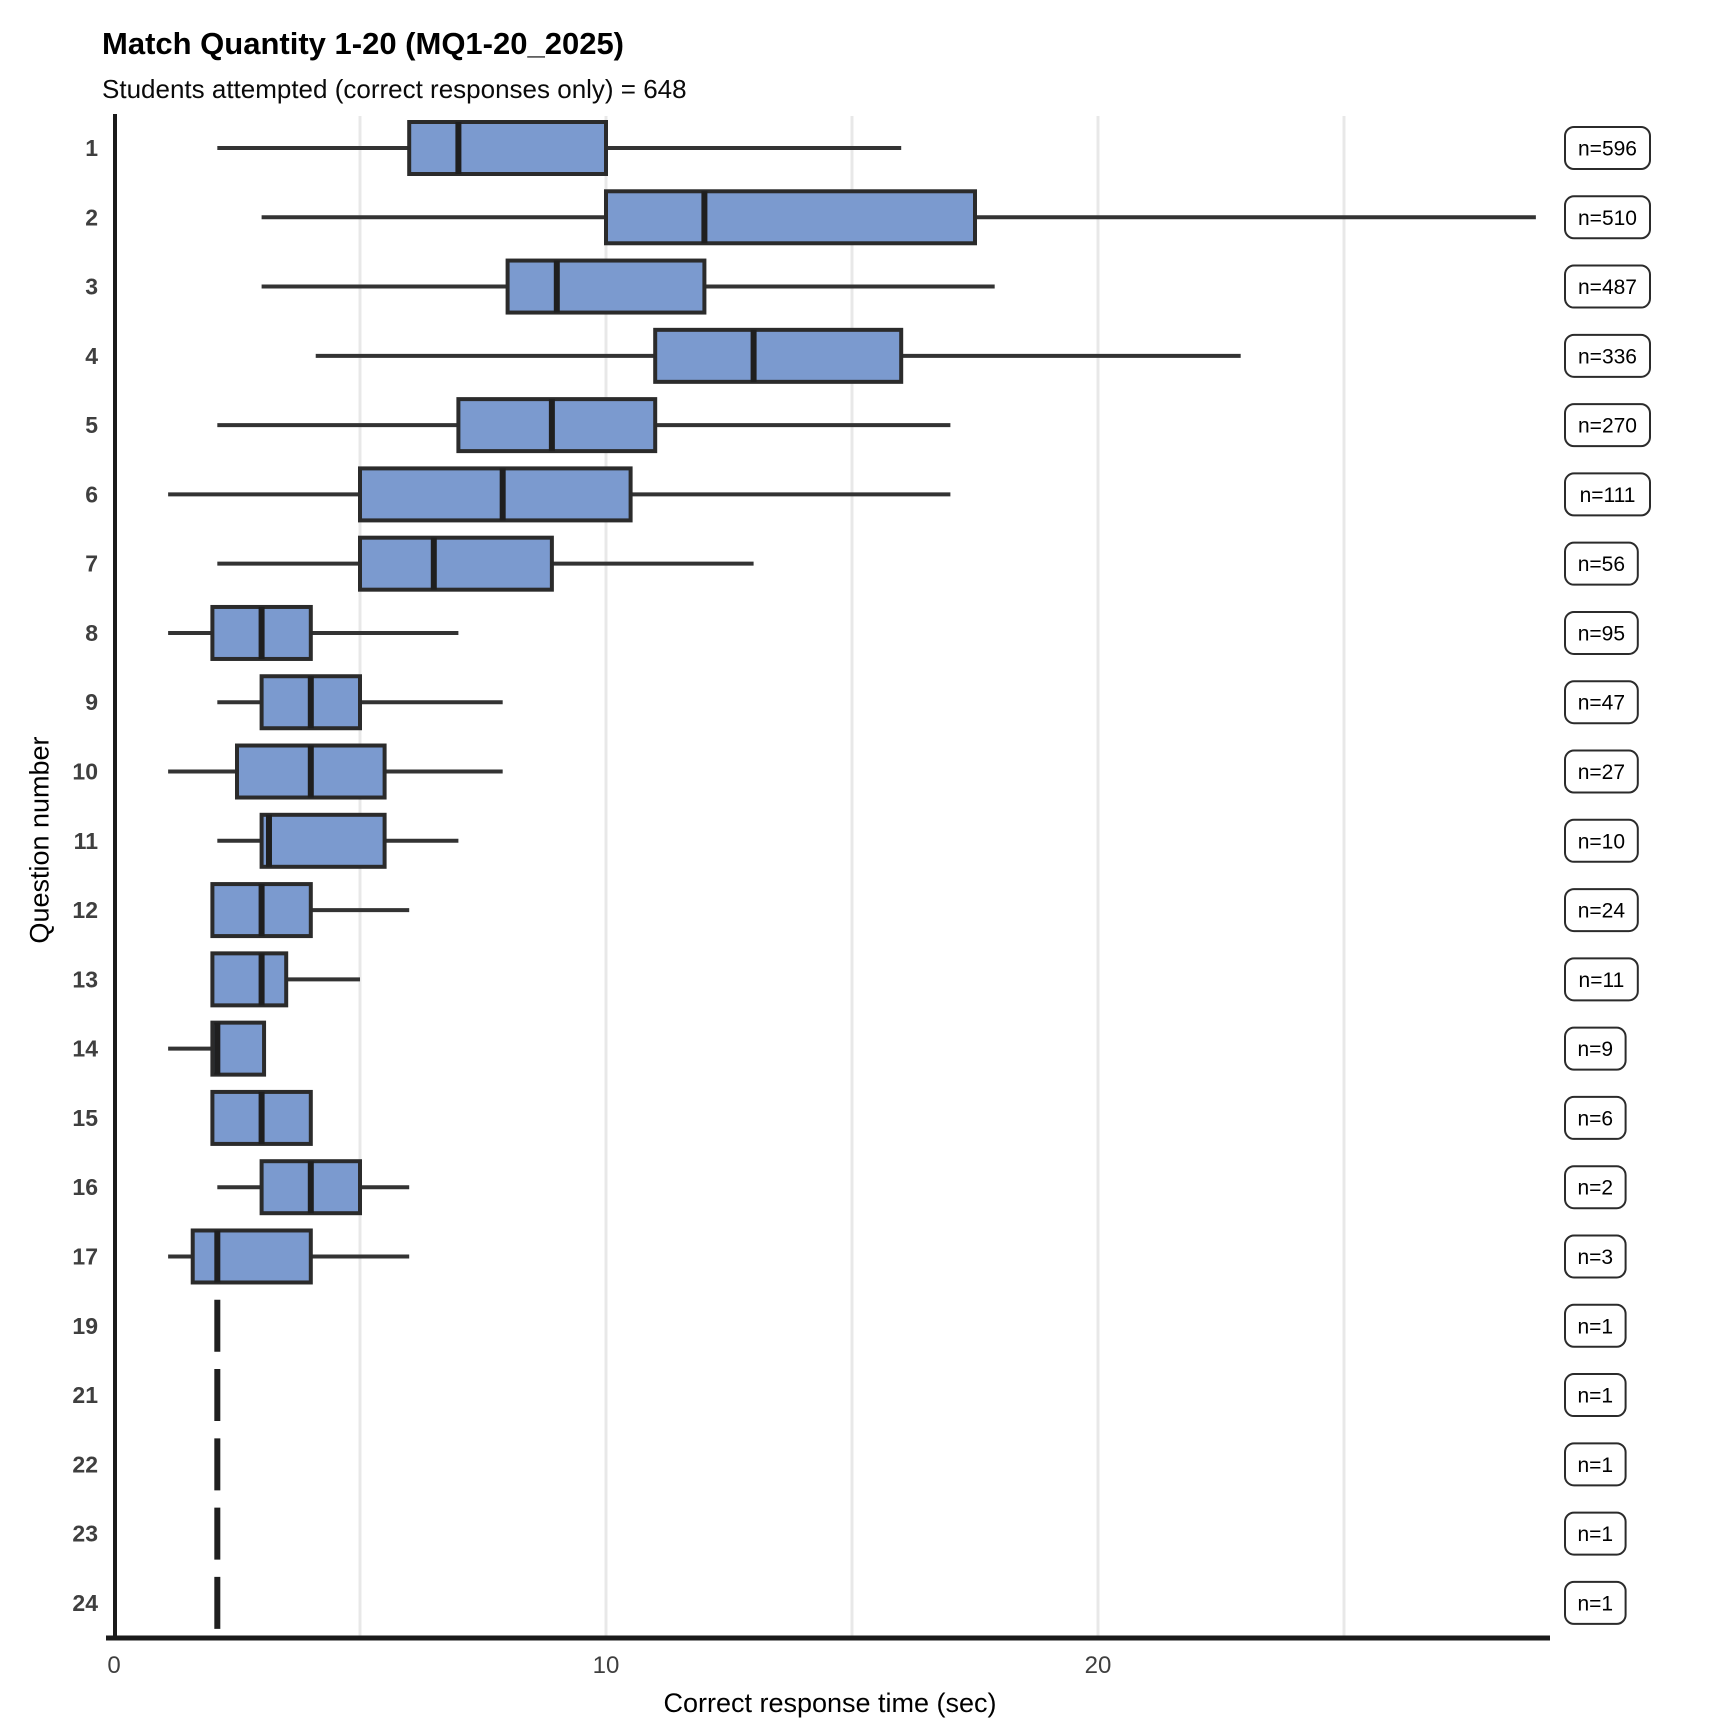  What do you see at coordinates (39, 840) in the screenshot?
I see `y-axis-title: Question number` at bounding box center [39, 840].